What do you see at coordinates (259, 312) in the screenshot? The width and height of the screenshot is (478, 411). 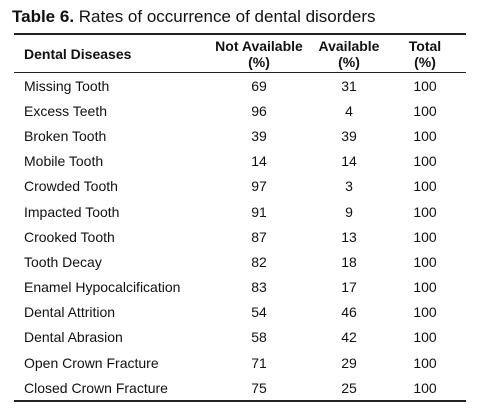 I see `cell-value: 54` at bounding box center [259, 312].